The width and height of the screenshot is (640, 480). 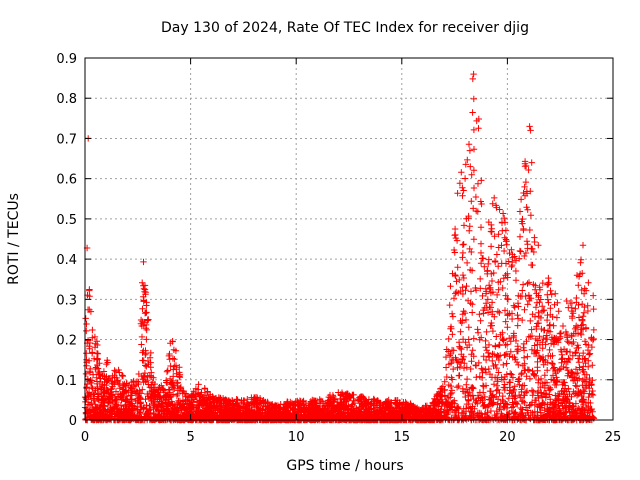 I want to click on y-tick-label: 0.3, so click(x=66, y=300).